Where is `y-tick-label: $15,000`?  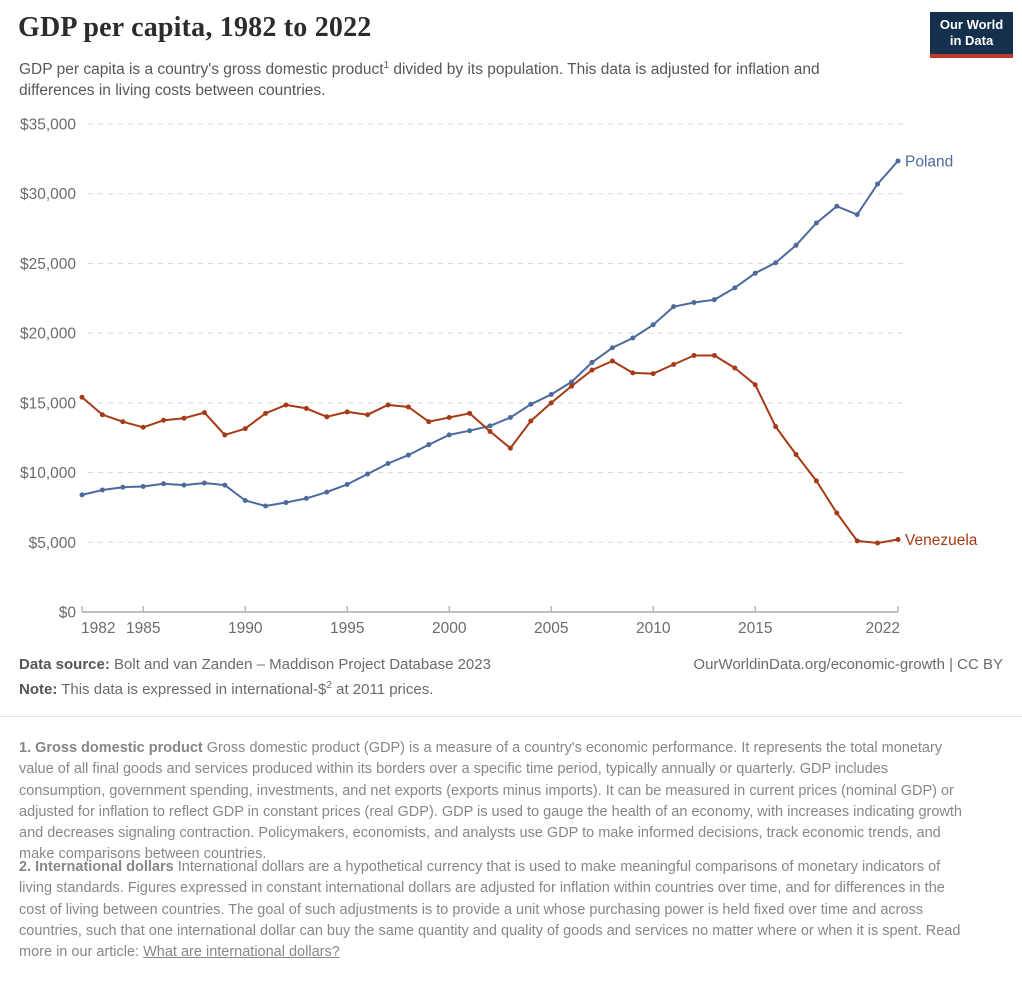 y-tick-label: $15,000 is located at coordinates (48, 403).